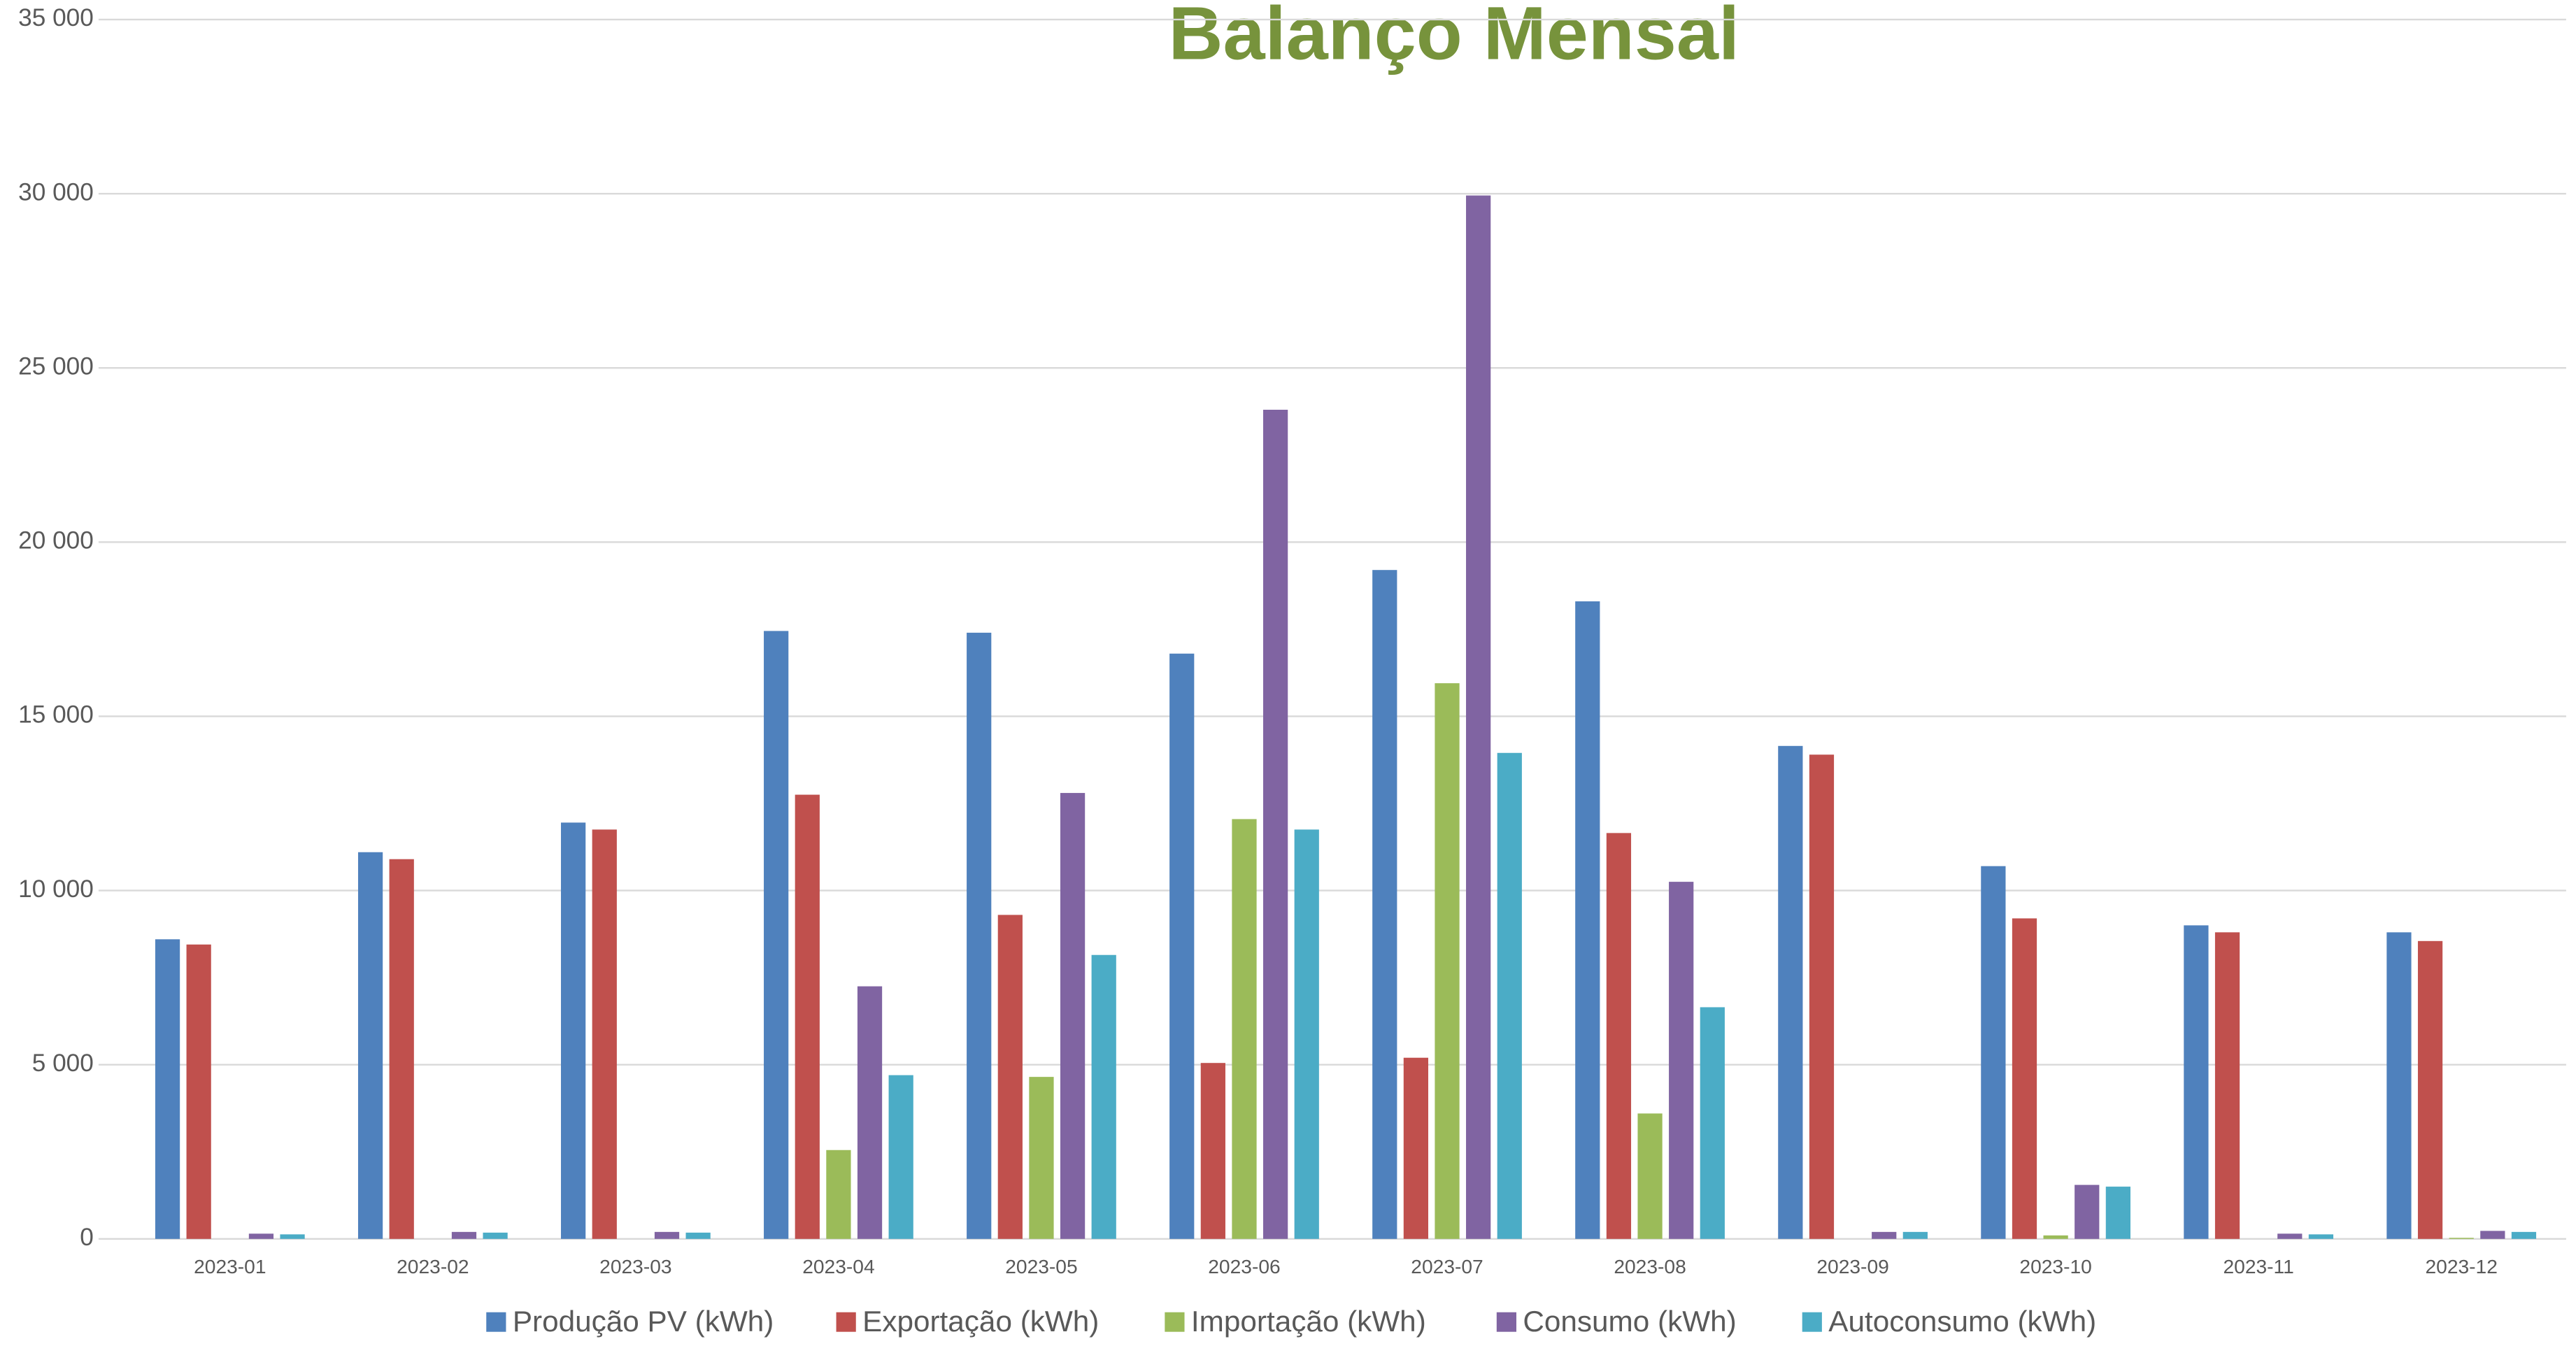  Describe the element at coordinates (1041, 1266) in the screenshot. I see `x-tick-label: 2023-05` at that location.